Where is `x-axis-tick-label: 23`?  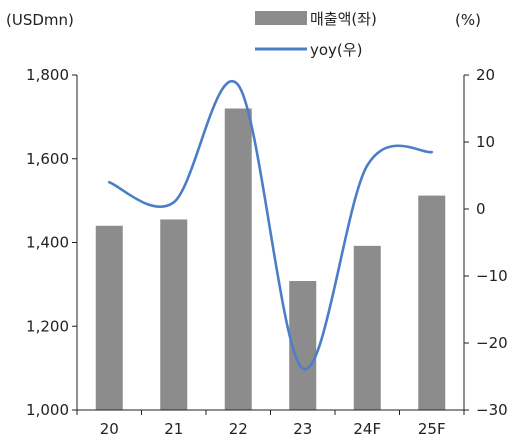
x-axis-tick-label: 23 is located at coordinates (302, 429).